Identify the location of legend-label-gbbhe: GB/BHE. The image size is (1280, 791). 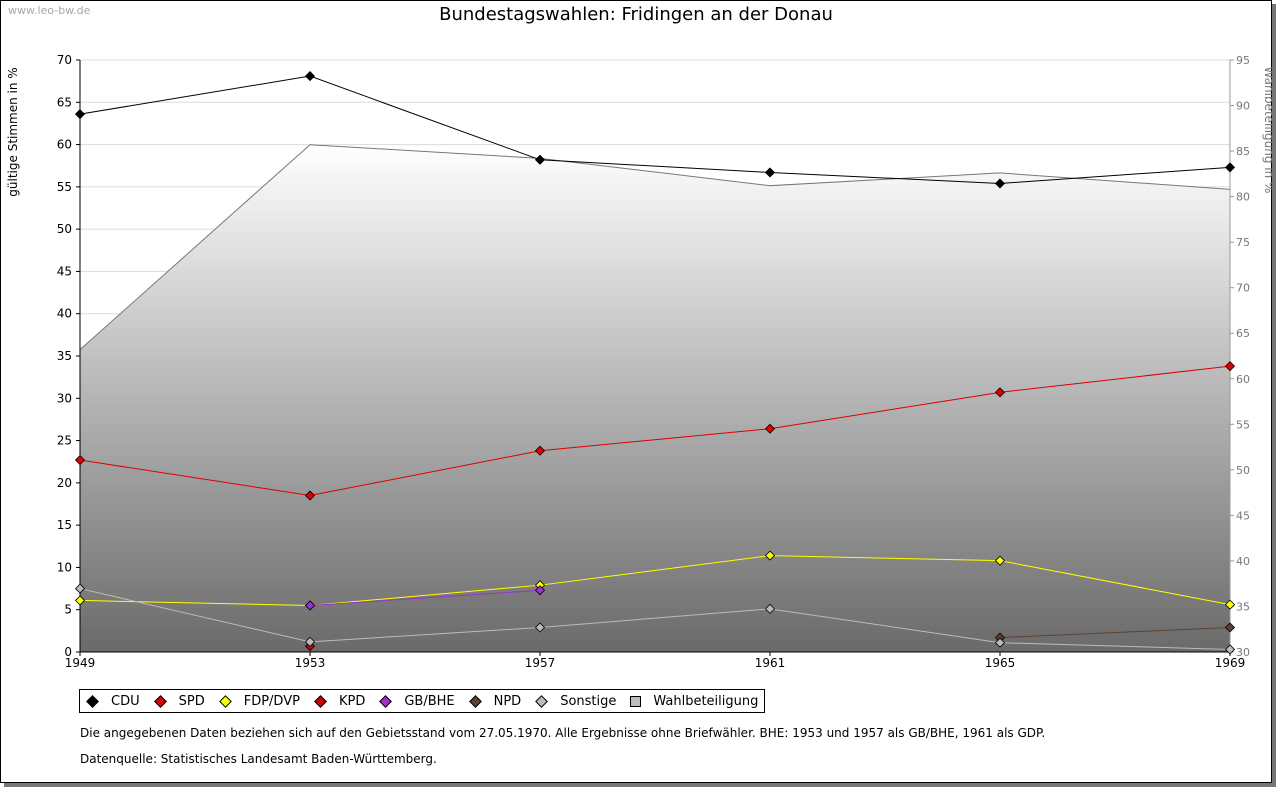
(429, 701).